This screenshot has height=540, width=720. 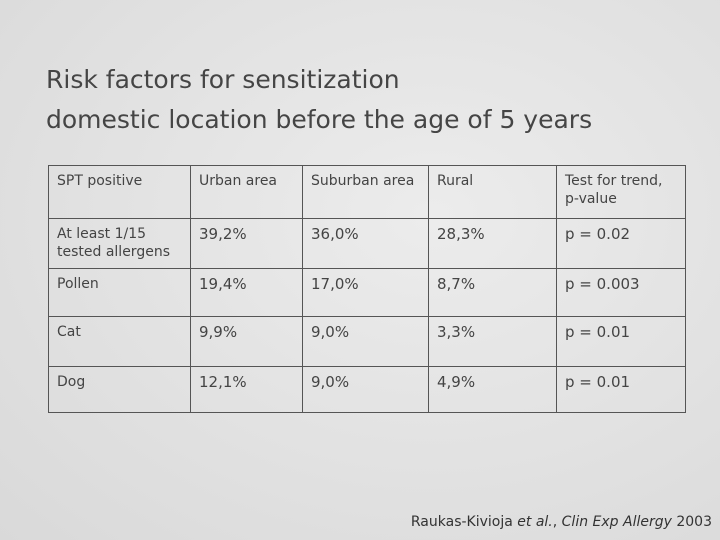 I want to click on header-cell: Test for trend, p-value, so click(x=621, y=192).